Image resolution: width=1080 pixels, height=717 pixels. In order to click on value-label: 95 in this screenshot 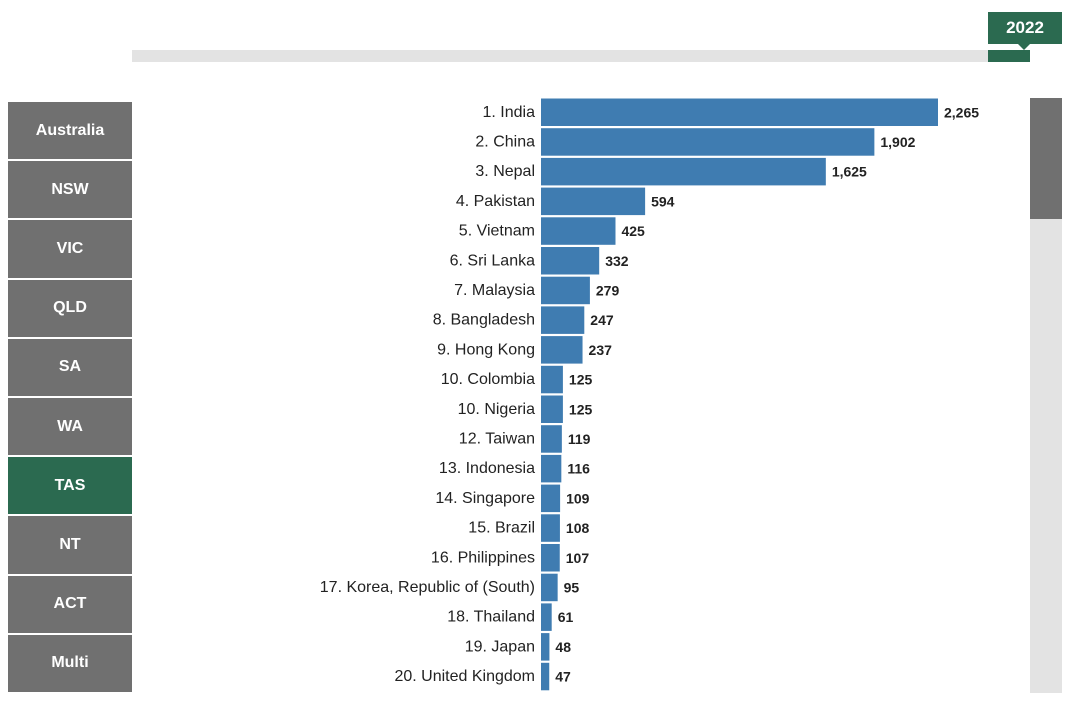, I will do `click(572, 587)`.